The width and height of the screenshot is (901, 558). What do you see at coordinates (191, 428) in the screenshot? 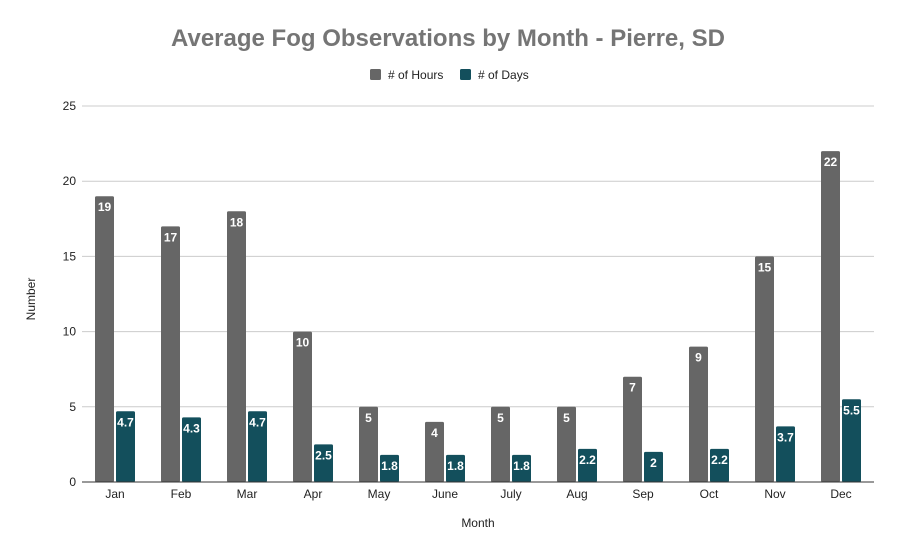
I see `data-label-days: 4.3` at bounding box center [191, 428].